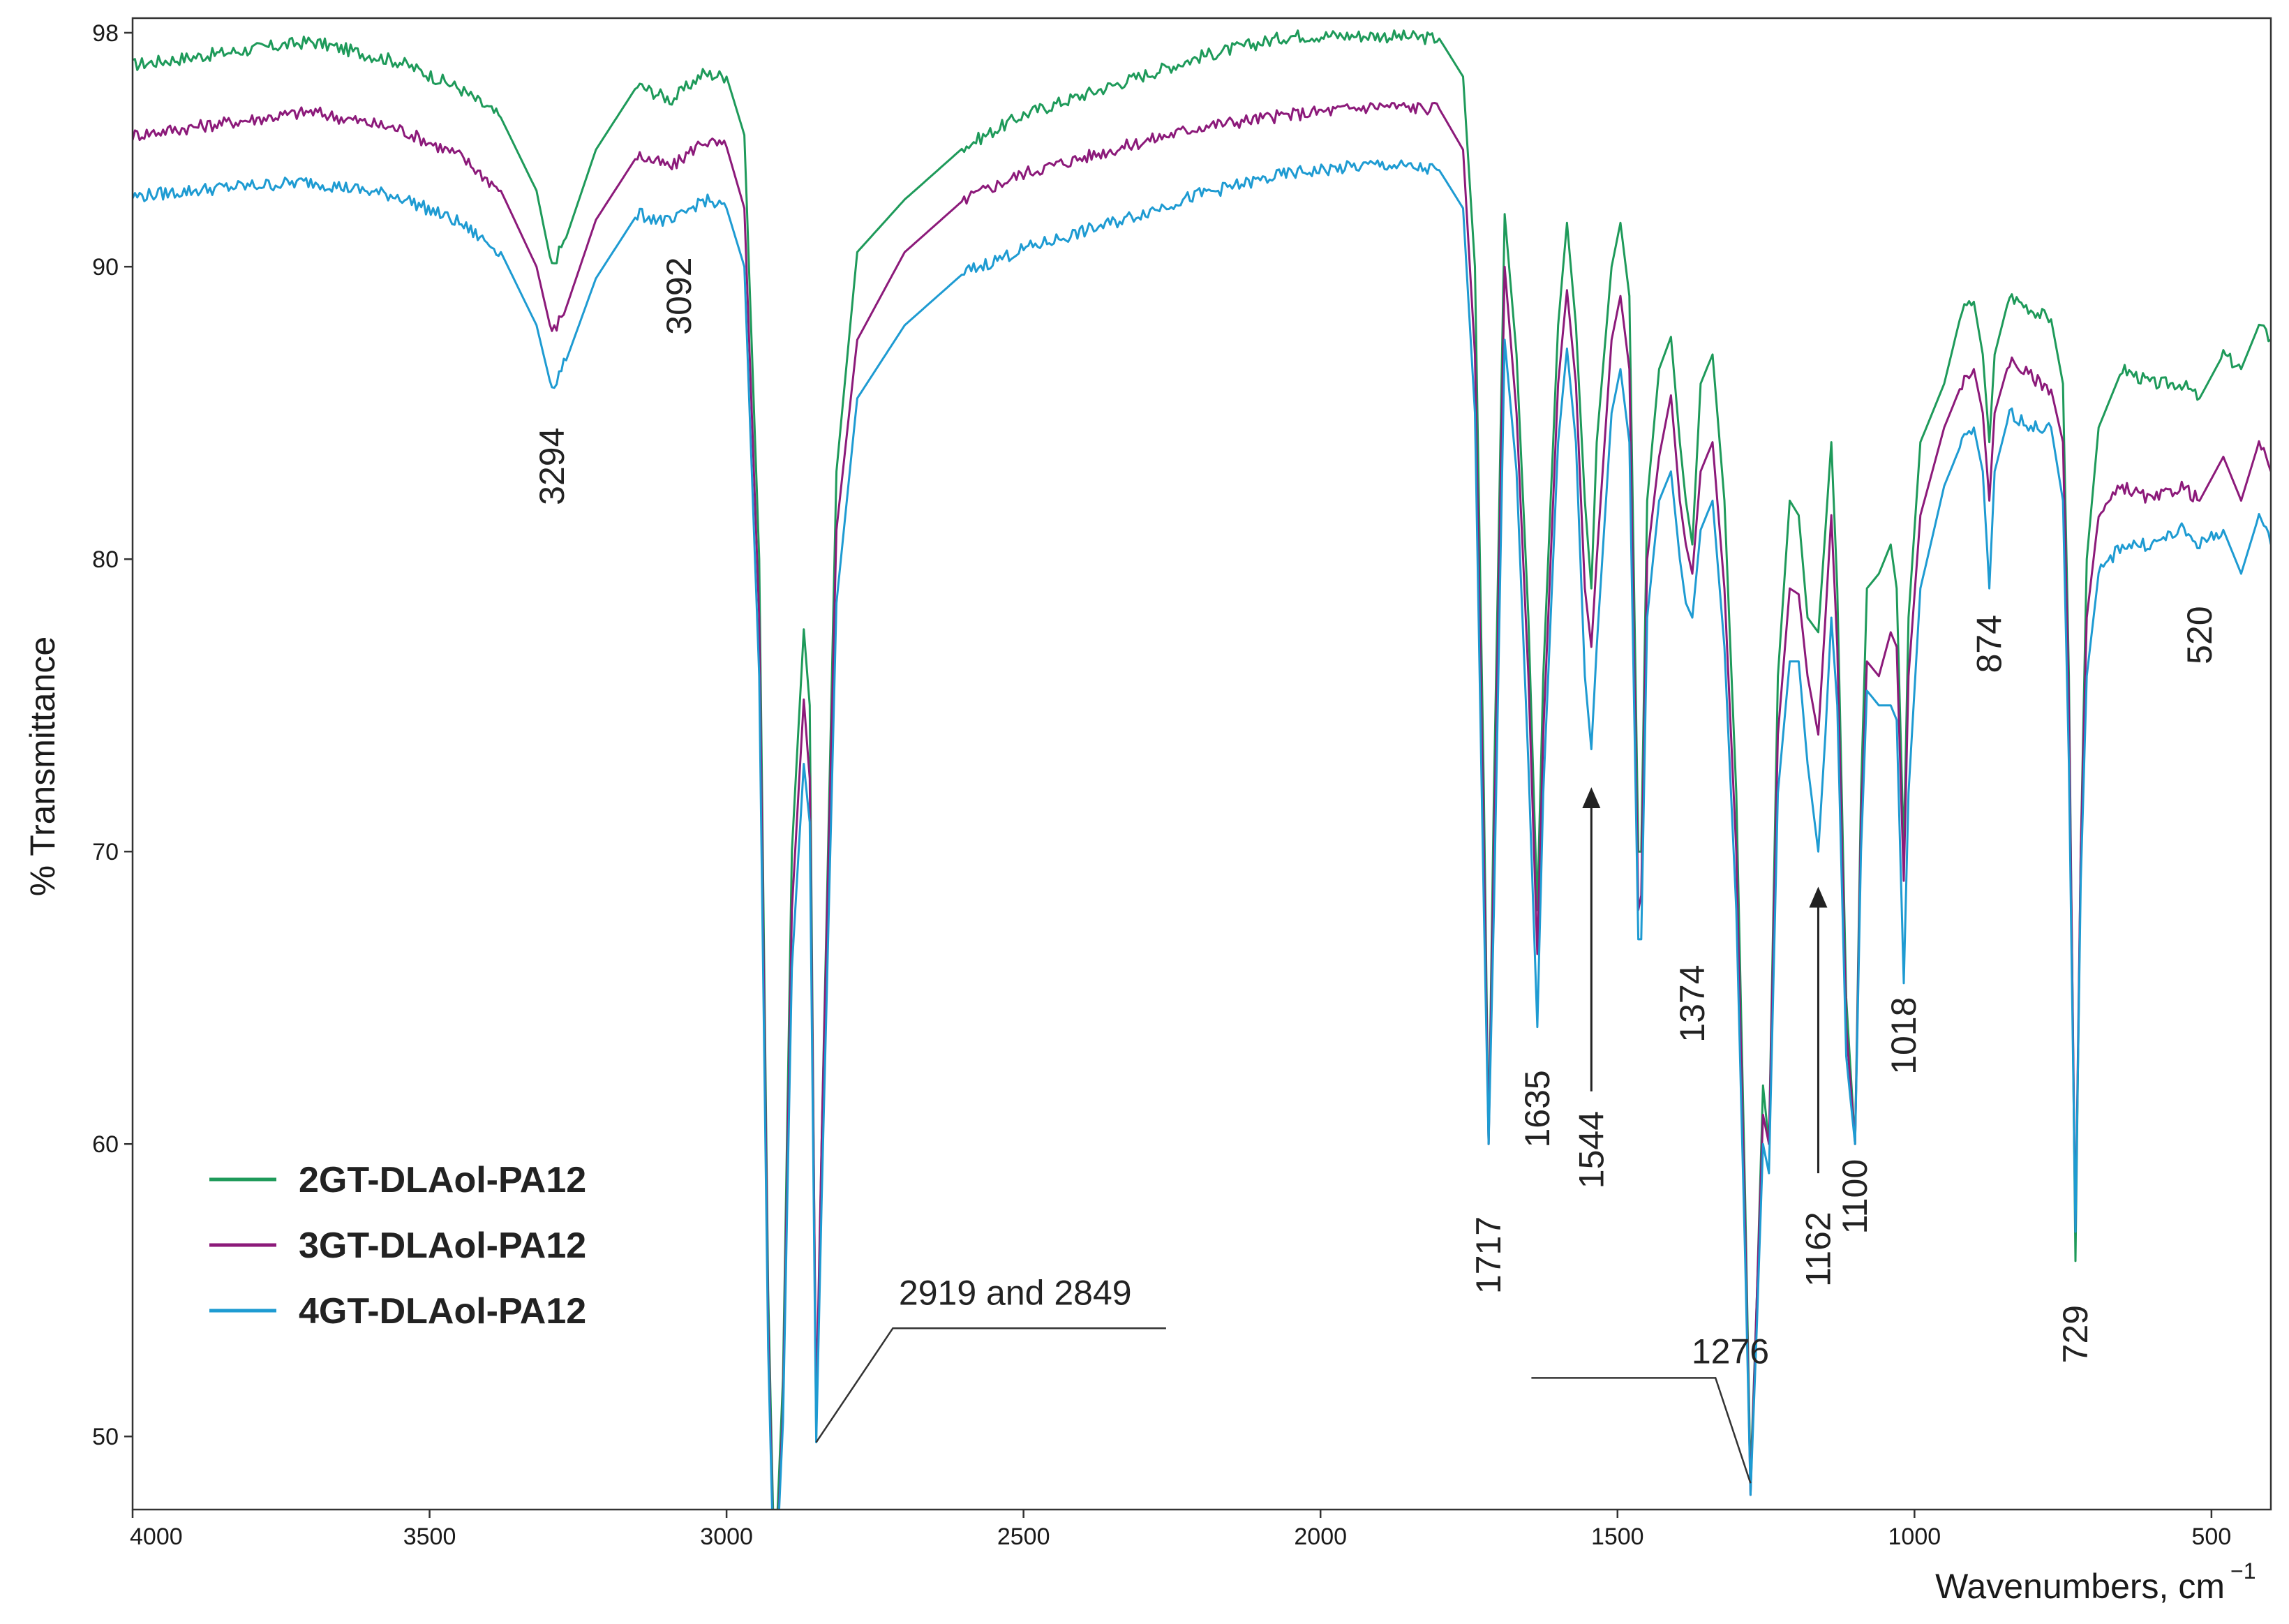 The width and height of the screenshot is (2289, 1624). What do you see at coordinates (1023, 1537) in the screenshot?
I see `x-tick-label-2500: 2500` at bounding box center [1023, 1537].